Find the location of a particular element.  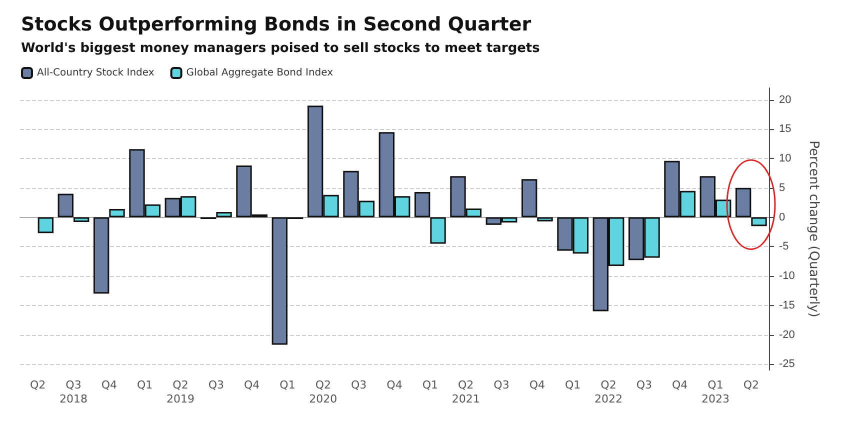

x-tick-label: Q3 2018 is located at coordinates (74, 392).